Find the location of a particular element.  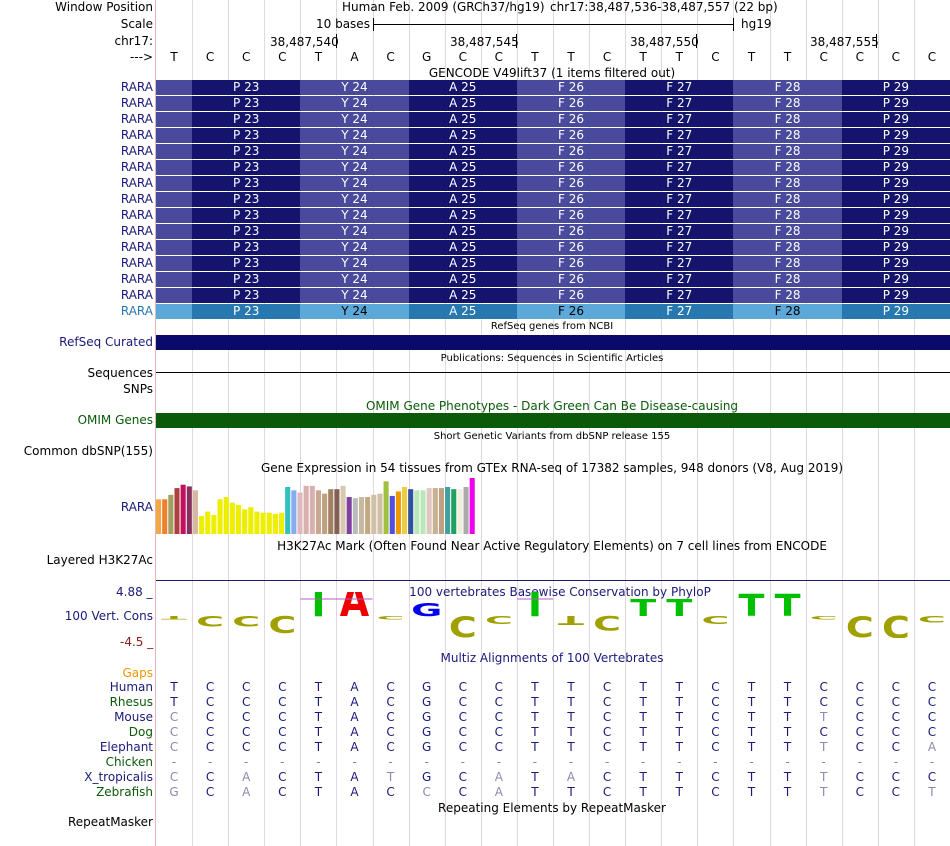

multiz-track-title: Multiz Alignments of 100 Vertebrates is located at coordinates (552, 658).